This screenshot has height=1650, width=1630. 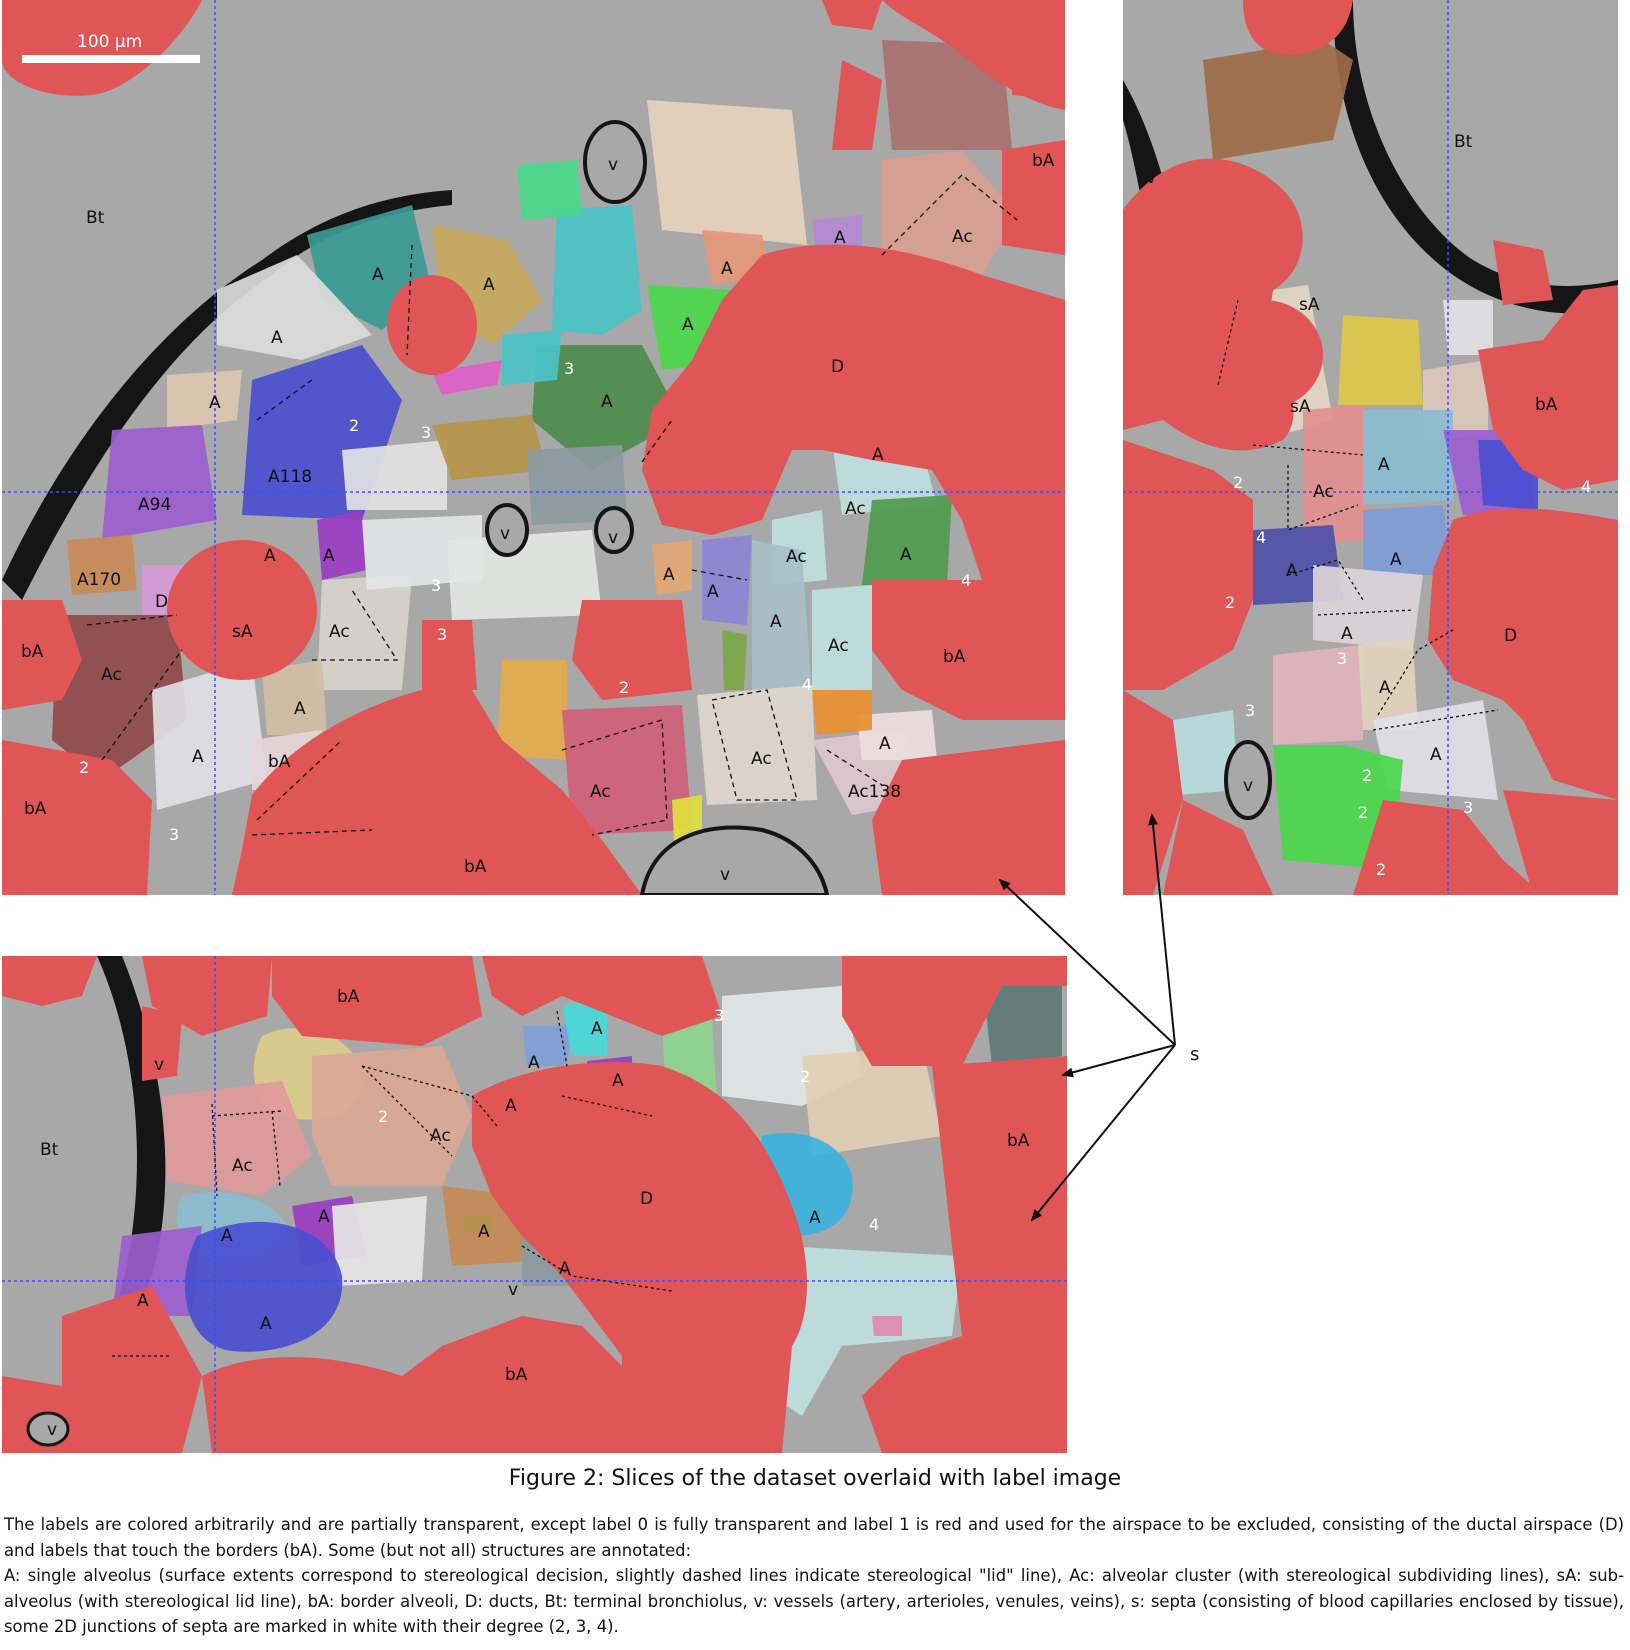 I want to click on structure-label: A118, so click(x=290, y=477).